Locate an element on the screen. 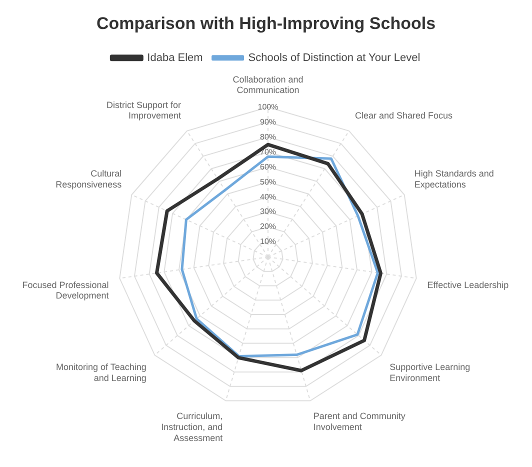 Image resolution: width=532 pixels, height=467 pixels. y-tick-label: 100% is located at coordinates (268, 107).